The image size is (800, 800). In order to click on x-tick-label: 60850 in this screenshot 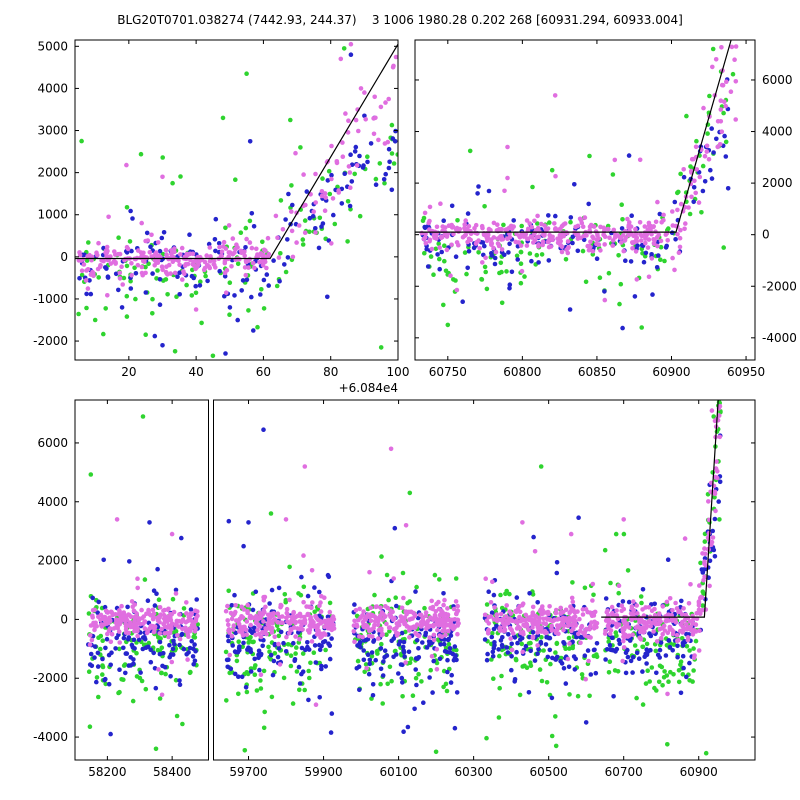, I will do `click(597, 372)`.